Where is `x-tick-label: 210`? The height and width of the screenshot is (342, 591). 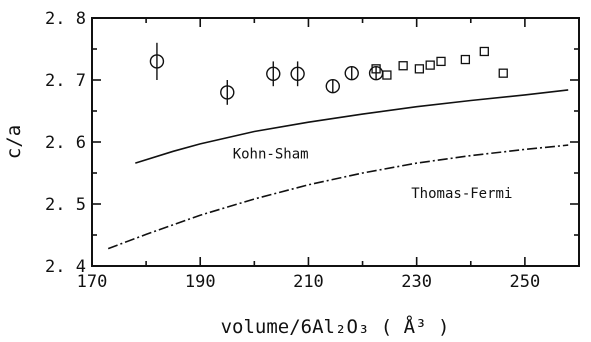
x-tick-label: 210 is located at coordinates (308, 282).